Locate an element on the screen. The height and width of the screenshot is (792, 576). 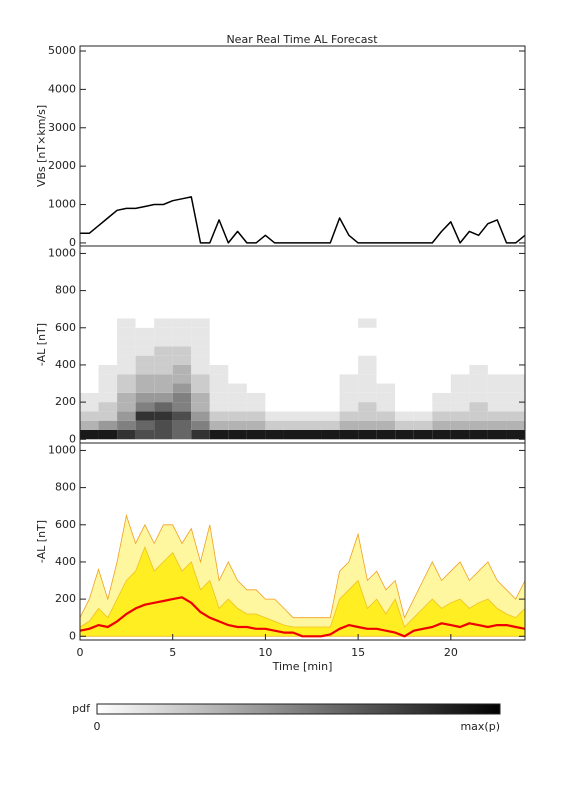
y-axis-label: VBs [nT×km/s] is located at coordinates (41, 146).